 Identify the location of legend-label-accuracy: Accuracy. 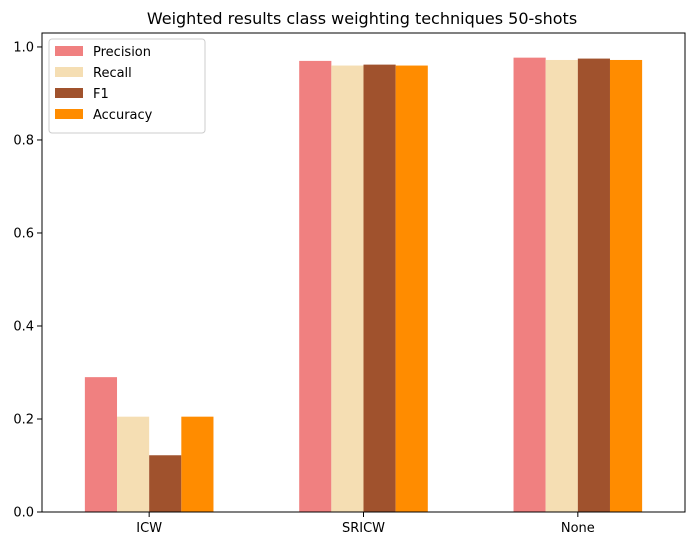
(123, 115).